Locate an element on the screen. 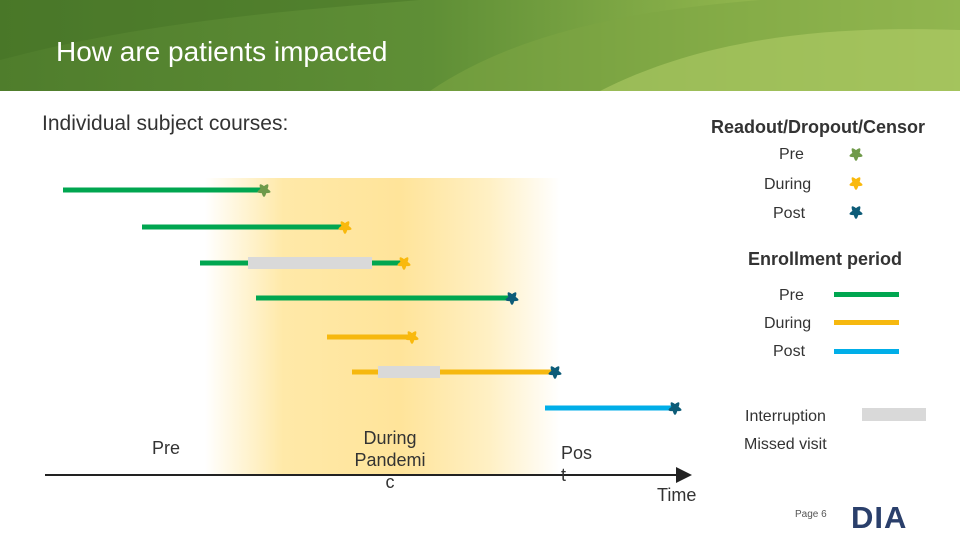 This screenshot has height=540, width=960. legend-missed-visit-label: Missed visit is located at coordinates (785, 444).